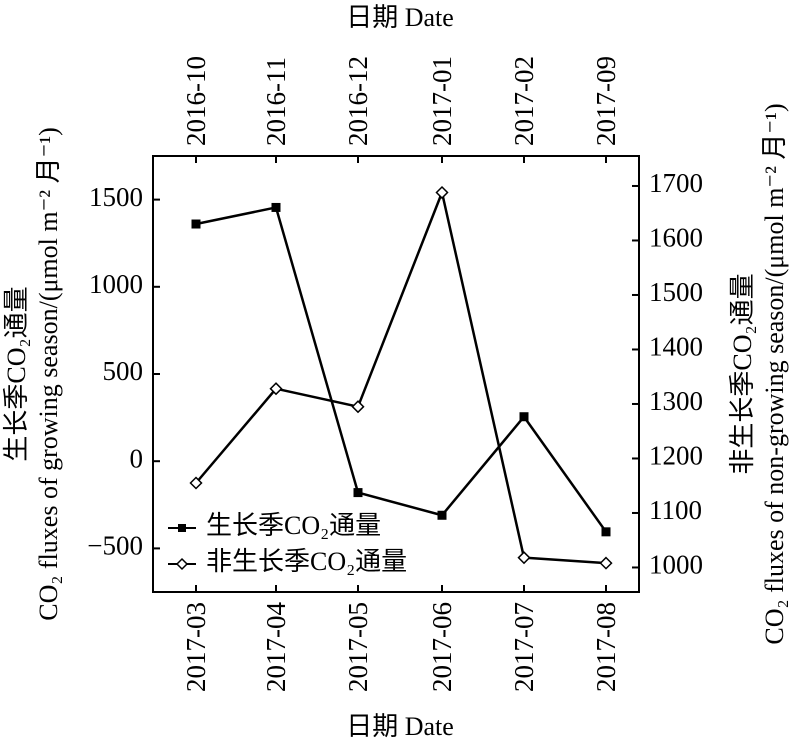 This screenshot has height=747, width=800. I want to click on bottom-tick-label: 2017-03, so click(196, 647).